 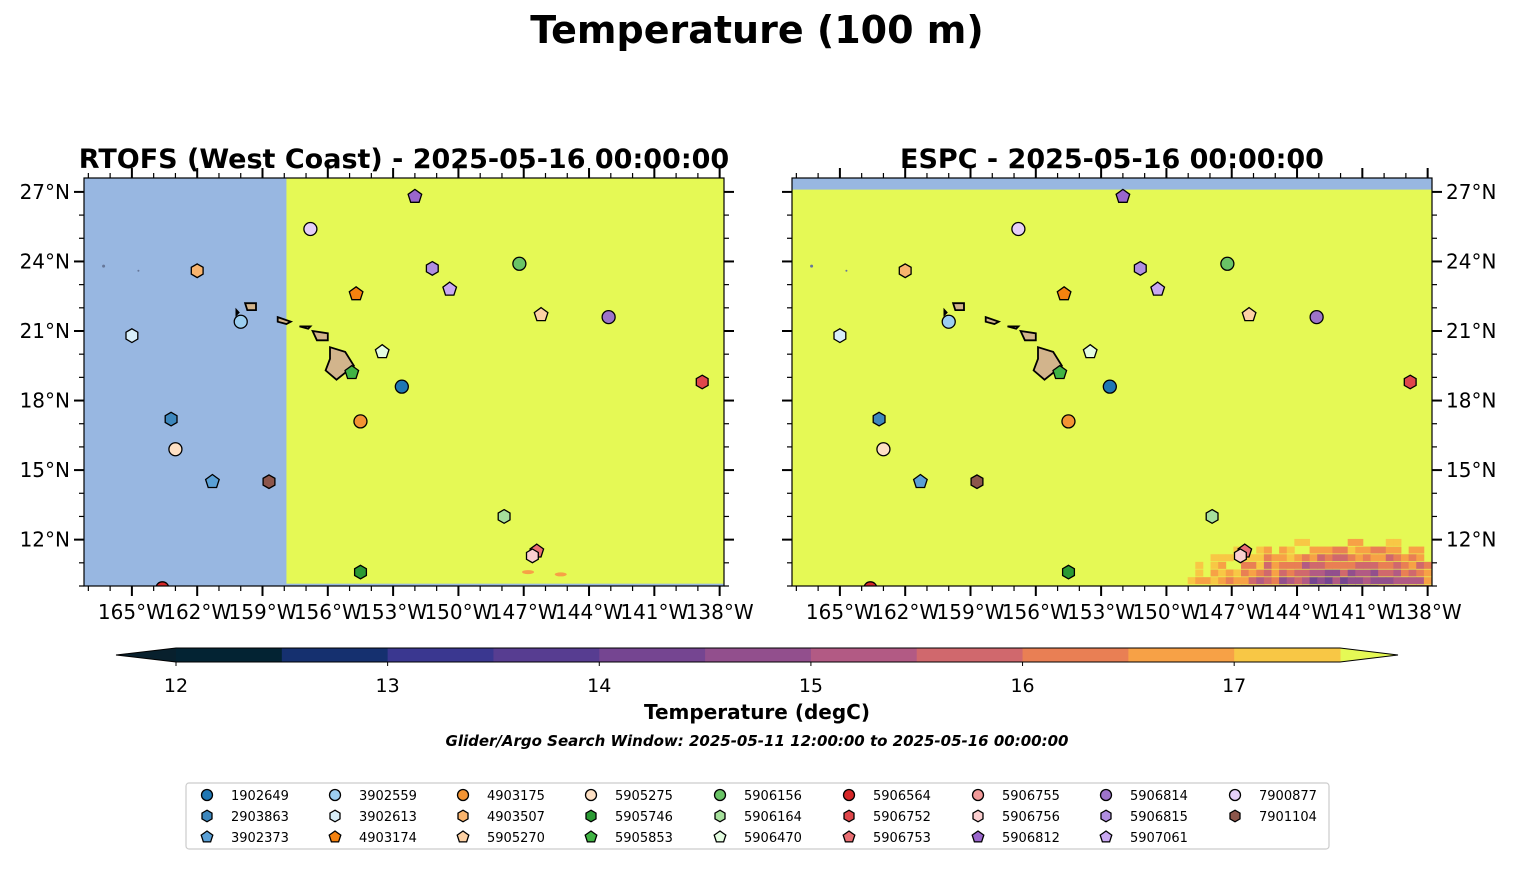 I want to click on x-tick-label: 153°W, so click(x=393, y=612).